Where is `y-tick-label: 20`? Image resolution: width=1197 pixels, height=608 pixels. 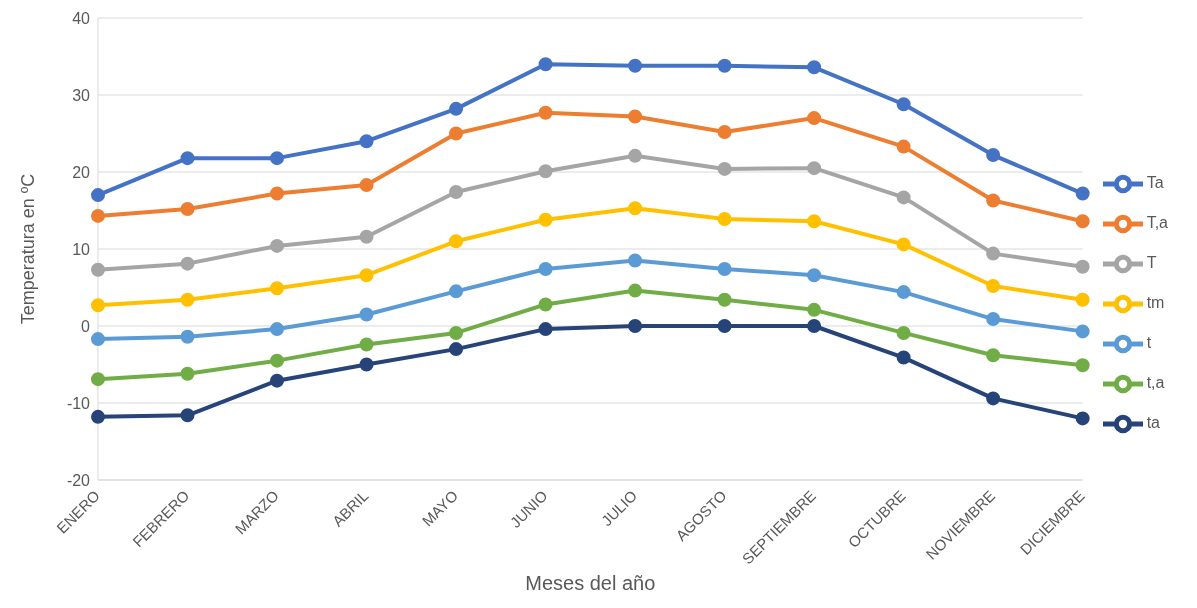
y-tick-label: 20 is located at coordinates (81, 172).